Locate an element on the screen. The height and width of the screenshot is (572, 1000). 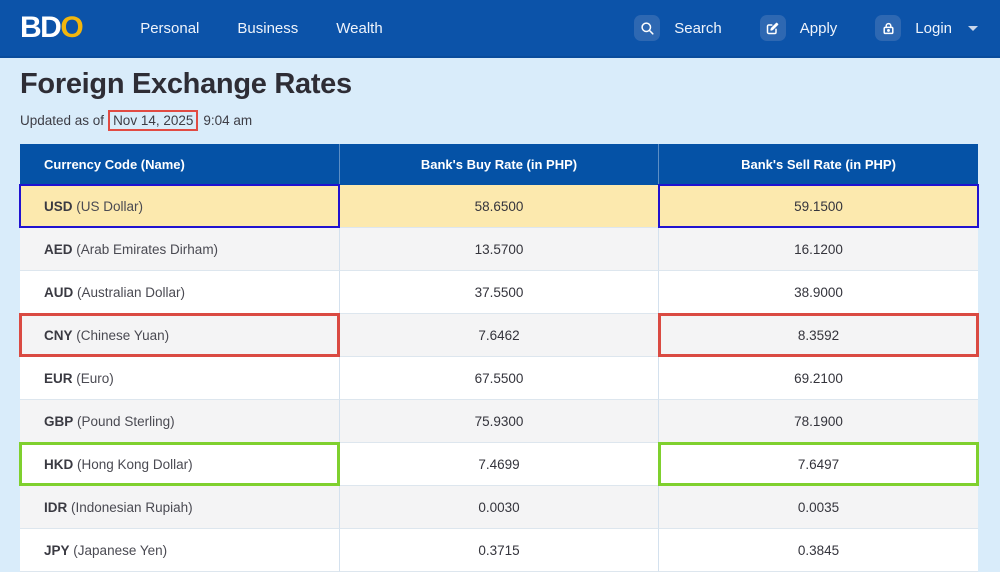
currency-code: USD is located at coordinates (58, 206).